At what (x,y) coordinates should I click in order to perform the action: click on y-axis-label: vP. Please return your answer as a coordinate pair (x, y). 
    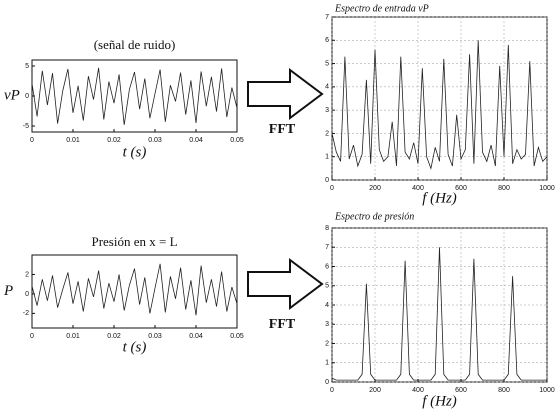
    Looking at the image, I should click on (12, 95).